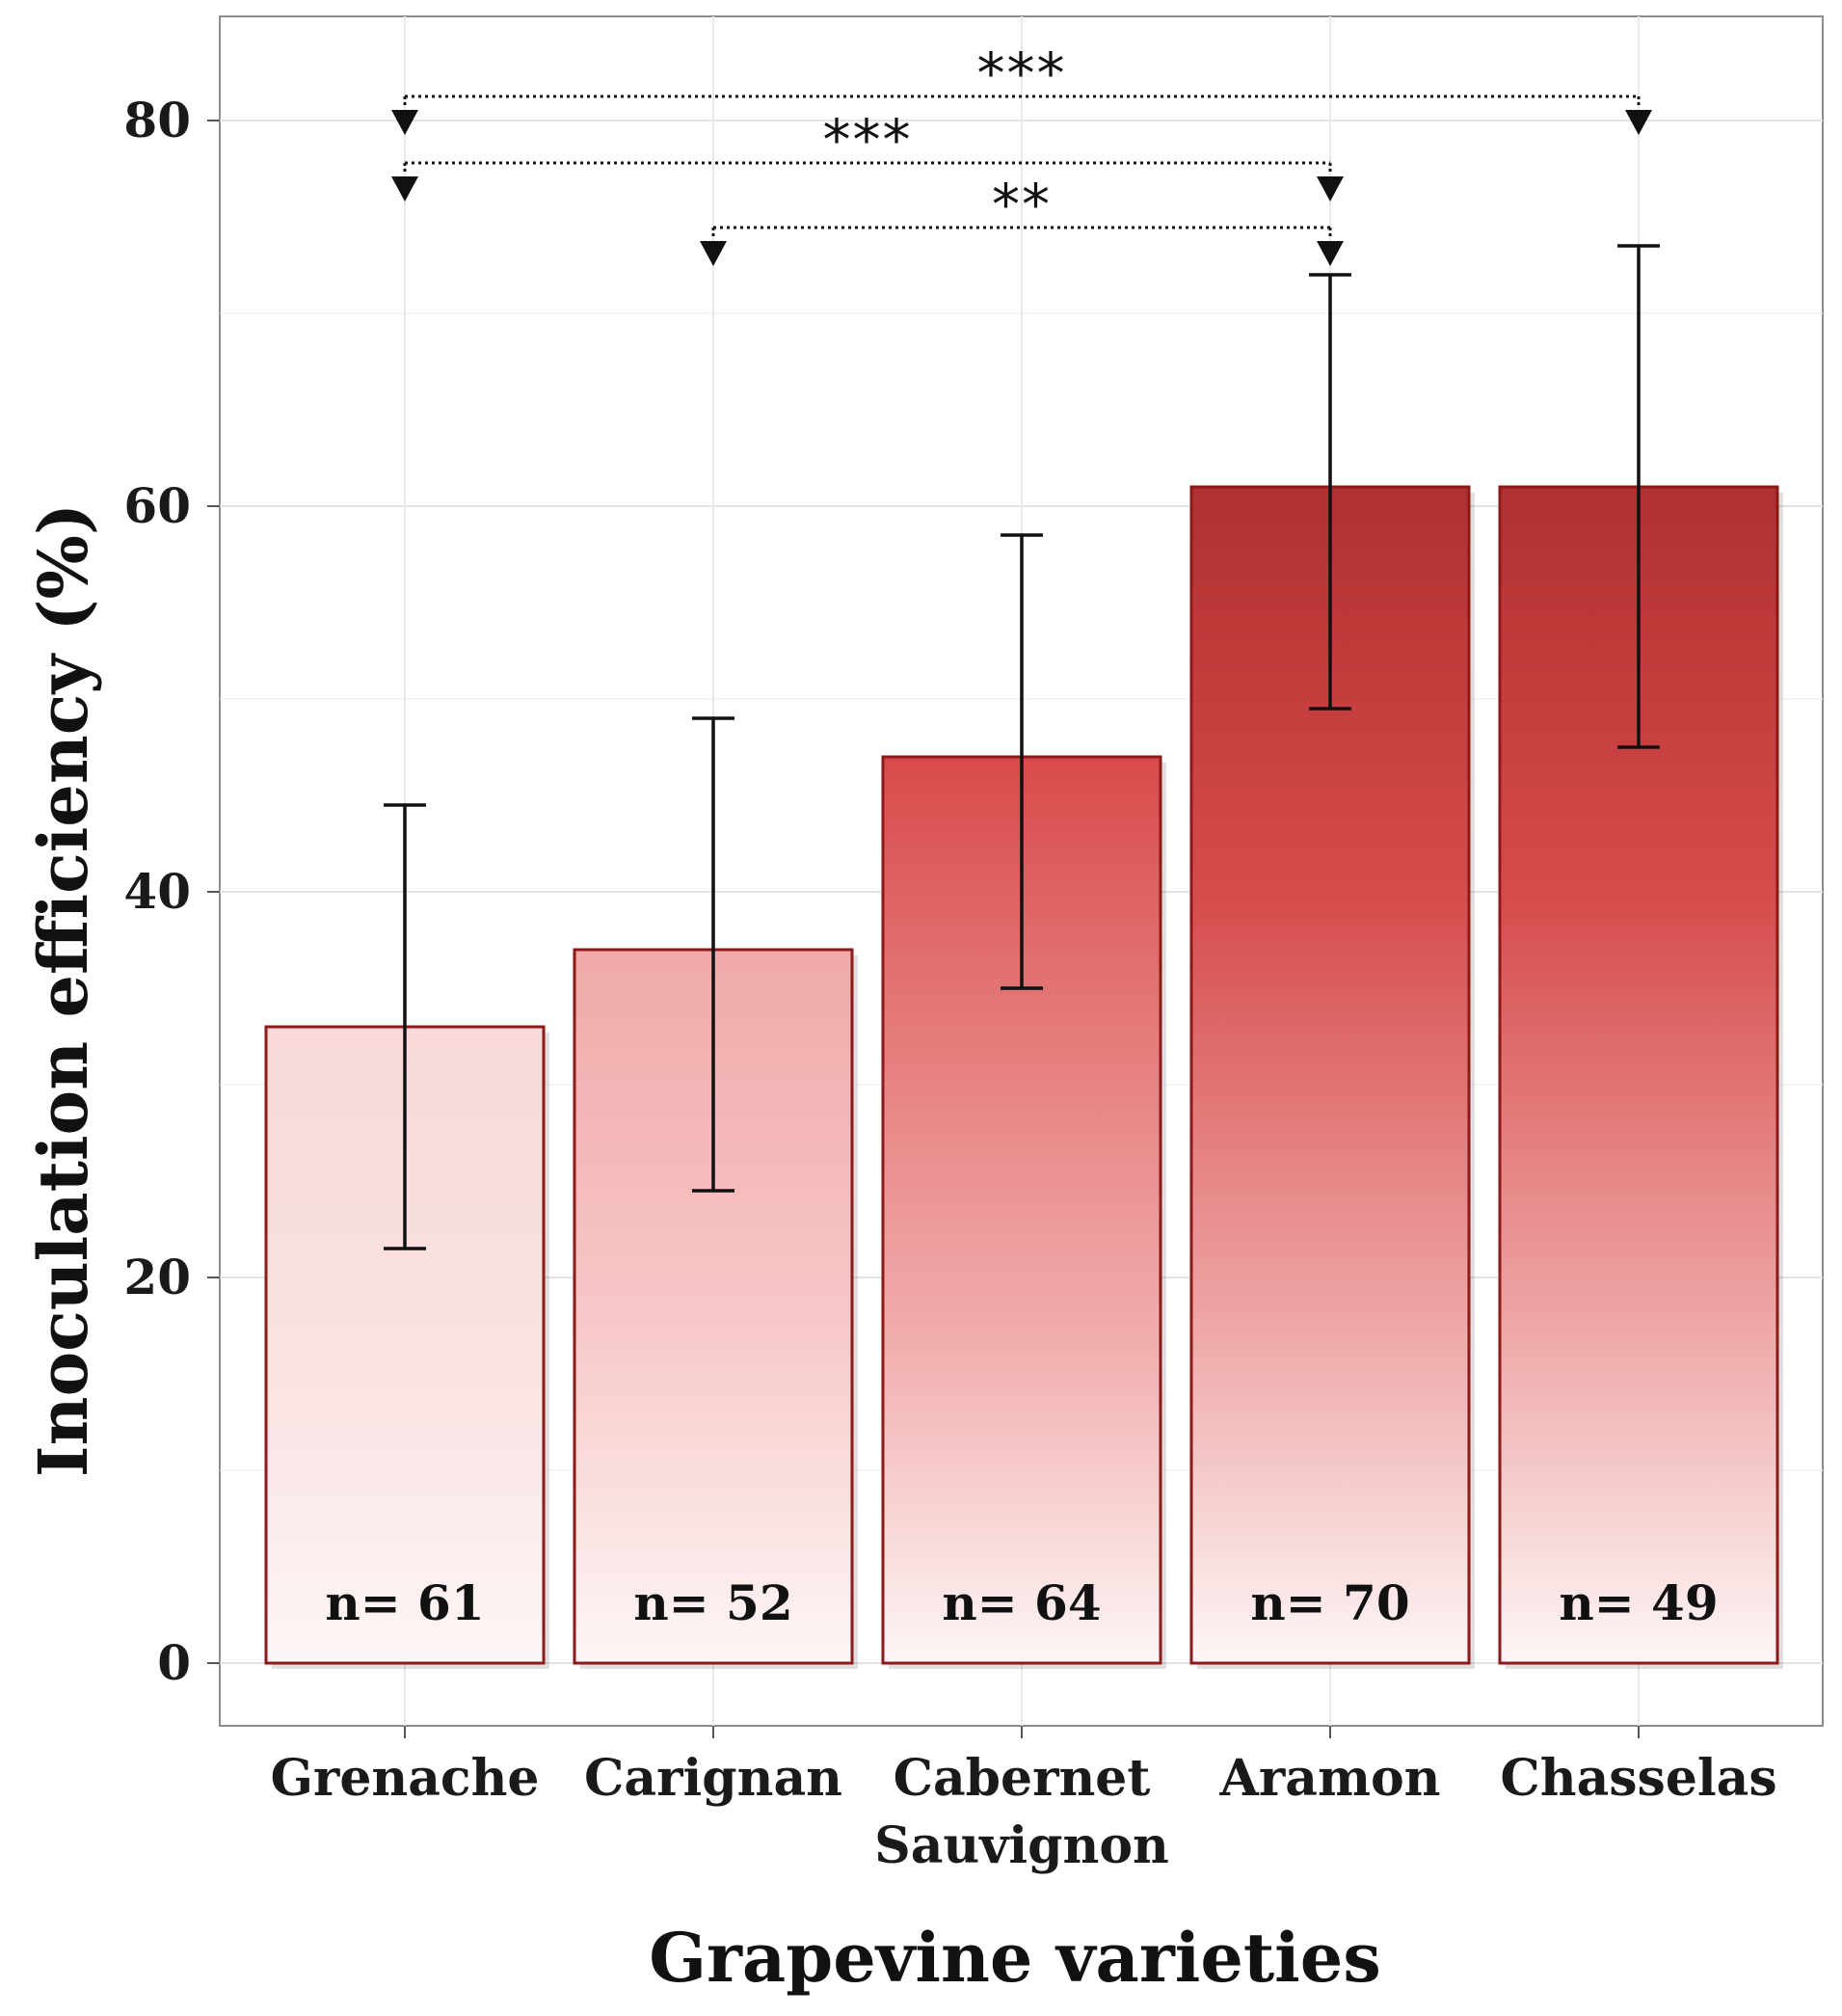 The width and height of the screenshot is (1842, 2016). What do you see at coordinates (713, 1778) in the screenshot?
I see `x-tick-label: Carignan` at bounding box center [713, 1778].